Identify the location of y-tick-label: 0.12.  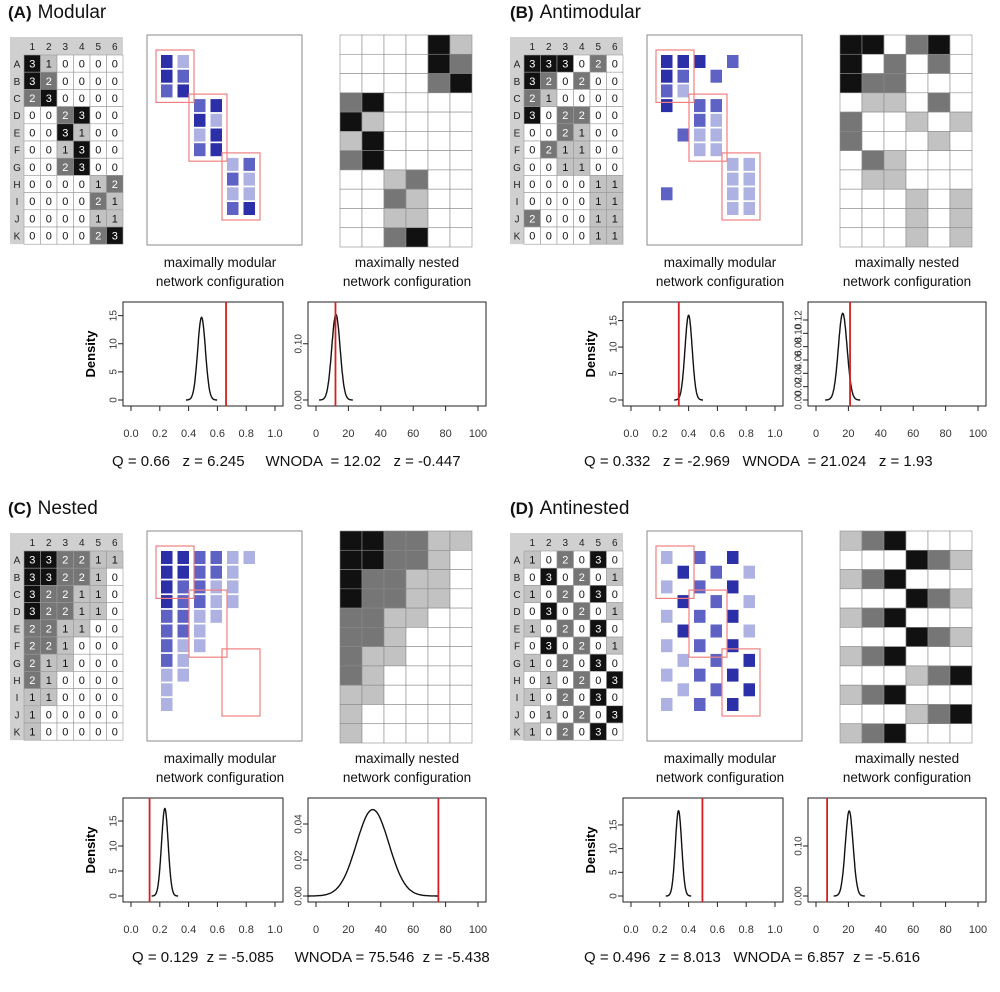
(799, 320).